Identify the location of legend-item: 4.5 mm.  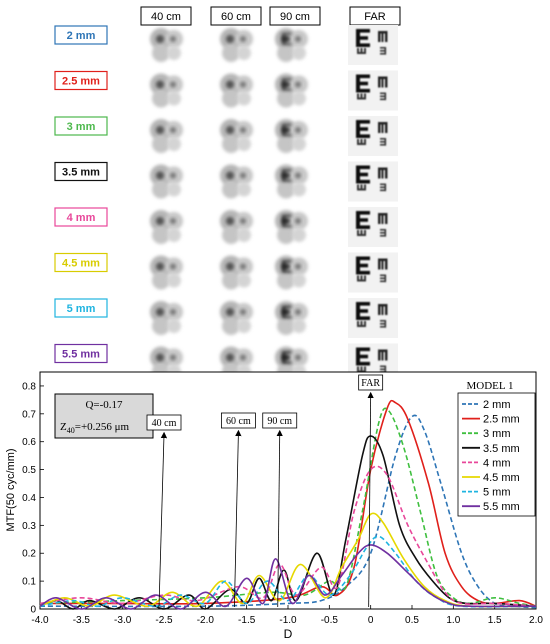
(491, 478).